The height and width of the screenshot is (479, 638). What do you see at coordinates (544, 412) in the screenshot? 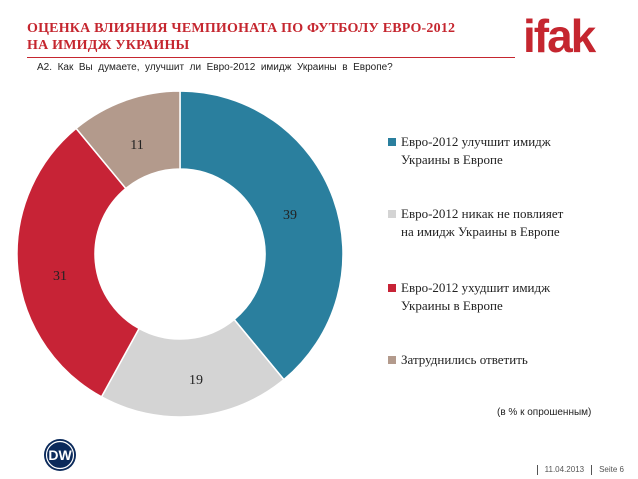
I see `unit-note: (в % к опрошенным)` at bounding box center [544, 412].